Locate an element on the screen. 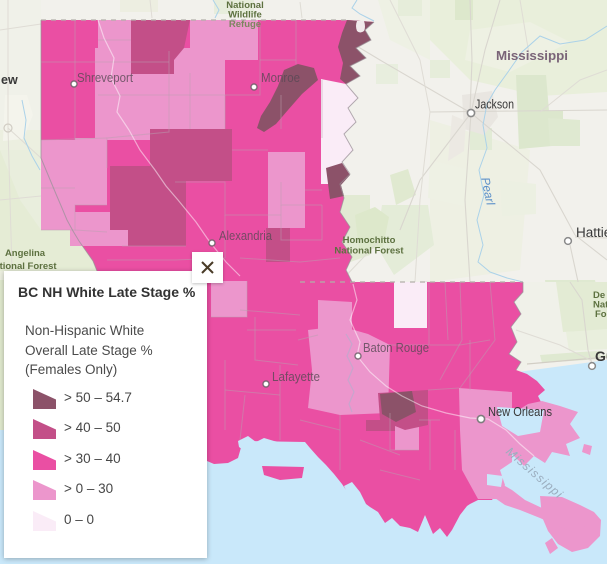 Image resolution: width=607 pixels, height=564 pixels. svg-text: Hatties is located at coordinates (591, 232).